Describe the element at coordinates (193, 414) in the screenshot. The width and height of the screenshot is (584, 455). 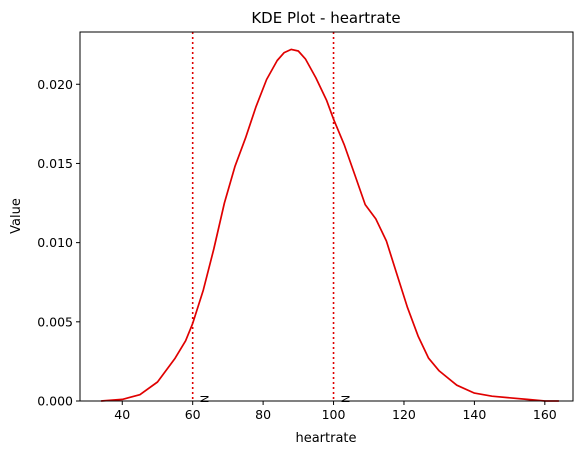
I see `x-tick-label: 60` at that location.